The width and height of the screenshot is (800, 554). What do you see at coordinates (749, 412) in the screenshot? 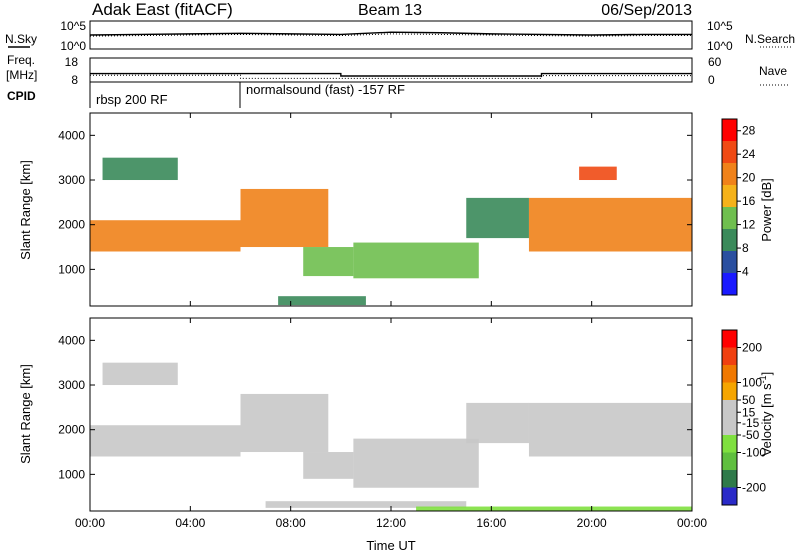
I see `colorbar-tick-label: 15` at bounding box center [749, 412].